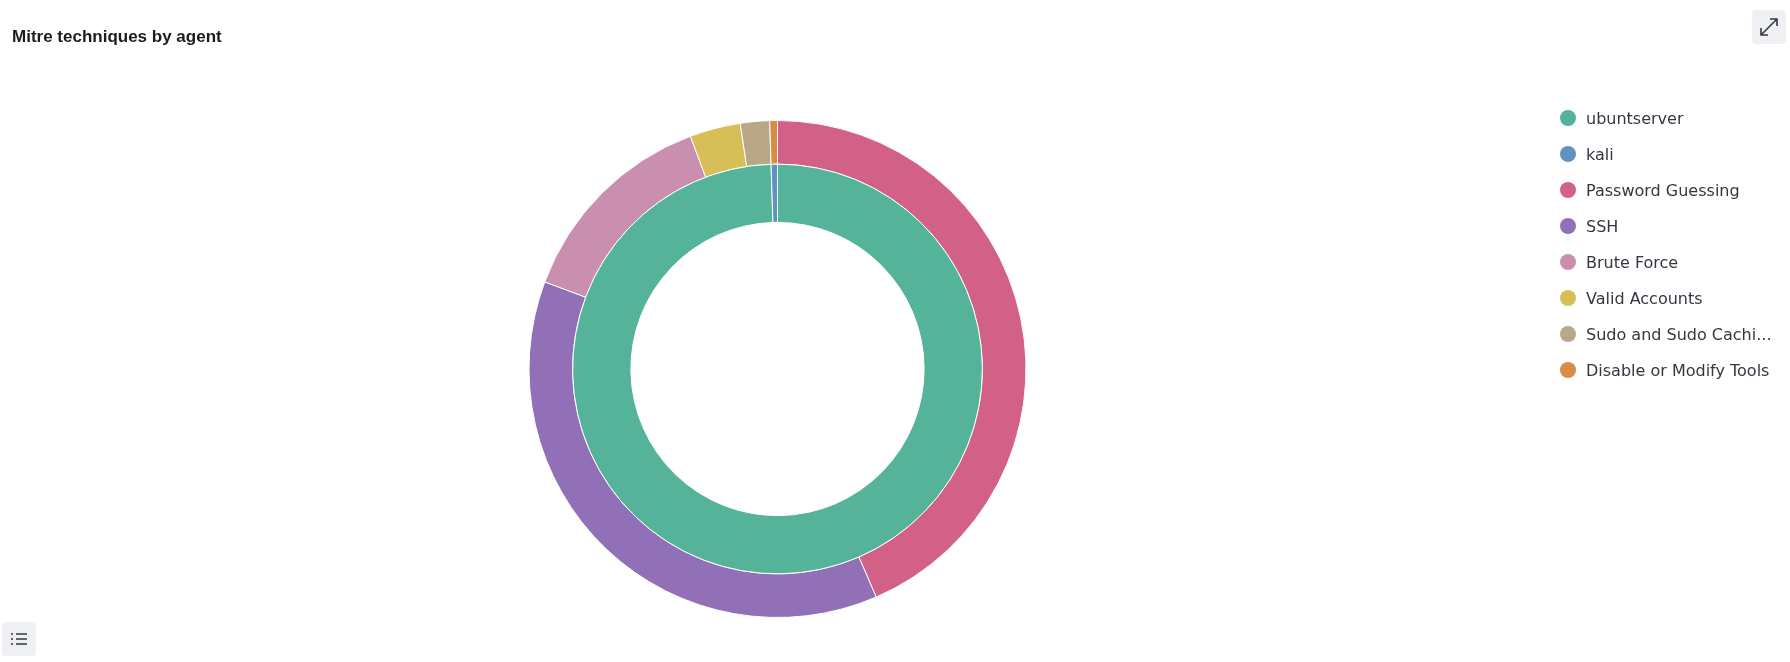  Describe the element at coordinates (1644, 298) in the screenshot. I see `legend-label: Valid Accounts` at that location.